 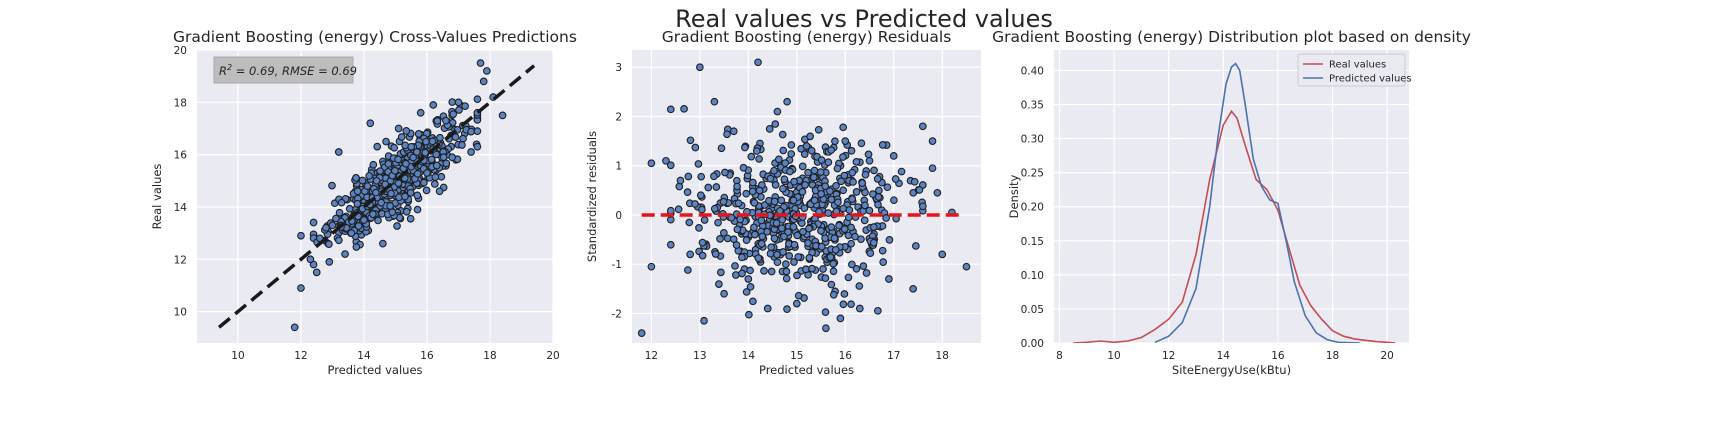 I want to click on x-tick-label: 15, so click(x=796, y=356).